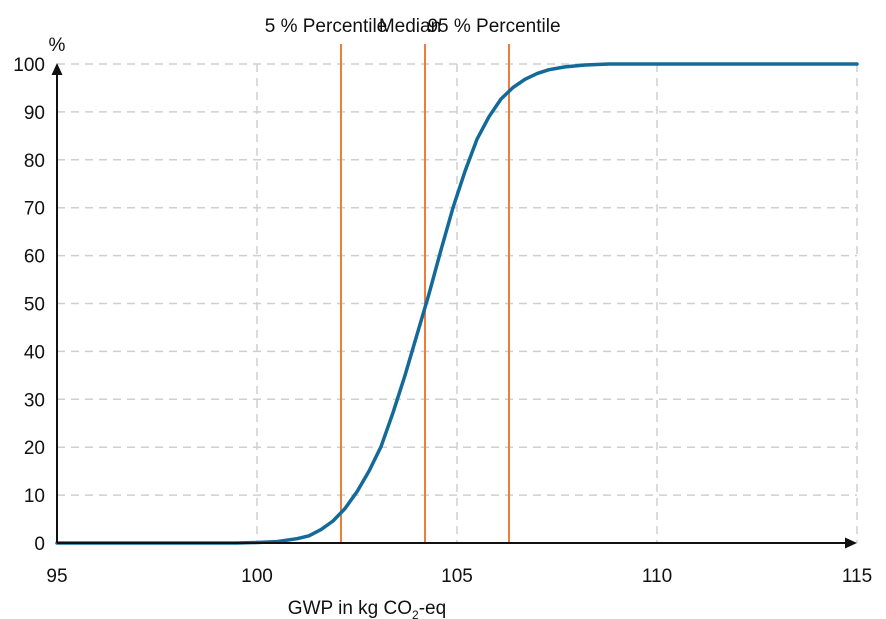 This screenshot has width=886, height=619. I want to click on x-tick-label: 95, so click(56, 576).